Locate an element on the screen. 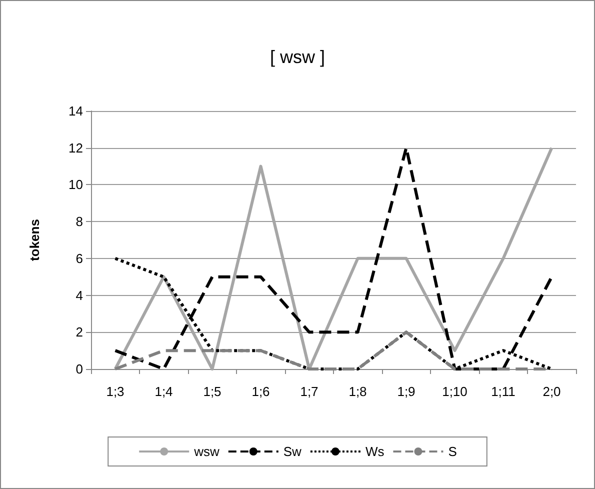 This screenshot has height=489, width=595. y-tick-label: 8 is located at coordinates (79, 222).